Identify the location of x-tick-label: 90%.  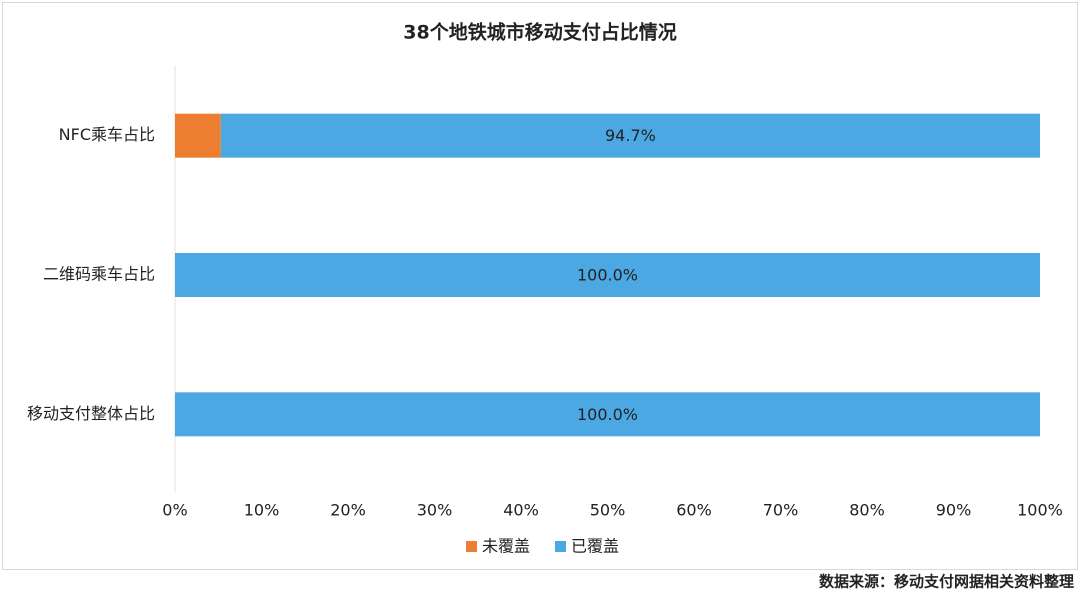
(954, 510).